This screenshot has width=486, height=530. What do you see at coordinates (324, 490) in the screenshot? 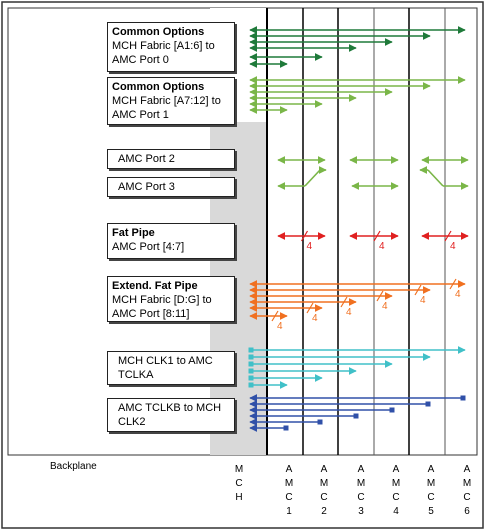
I see `column-label-amc2: A M C 2` at bounding box center [324, 490].